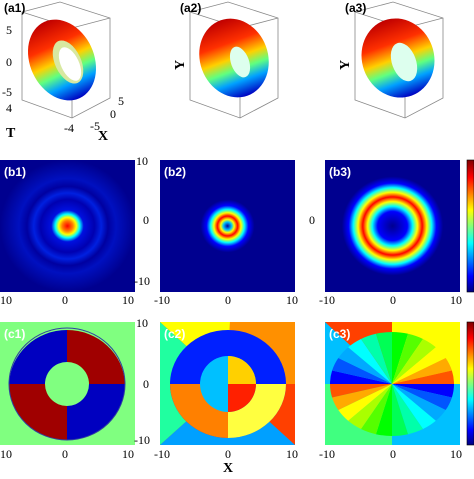 This screenshot has width=474, height=479. Describe the element at coordinates (15, 172) in the screenshot. I see `panel-label: (b1)` at that location.